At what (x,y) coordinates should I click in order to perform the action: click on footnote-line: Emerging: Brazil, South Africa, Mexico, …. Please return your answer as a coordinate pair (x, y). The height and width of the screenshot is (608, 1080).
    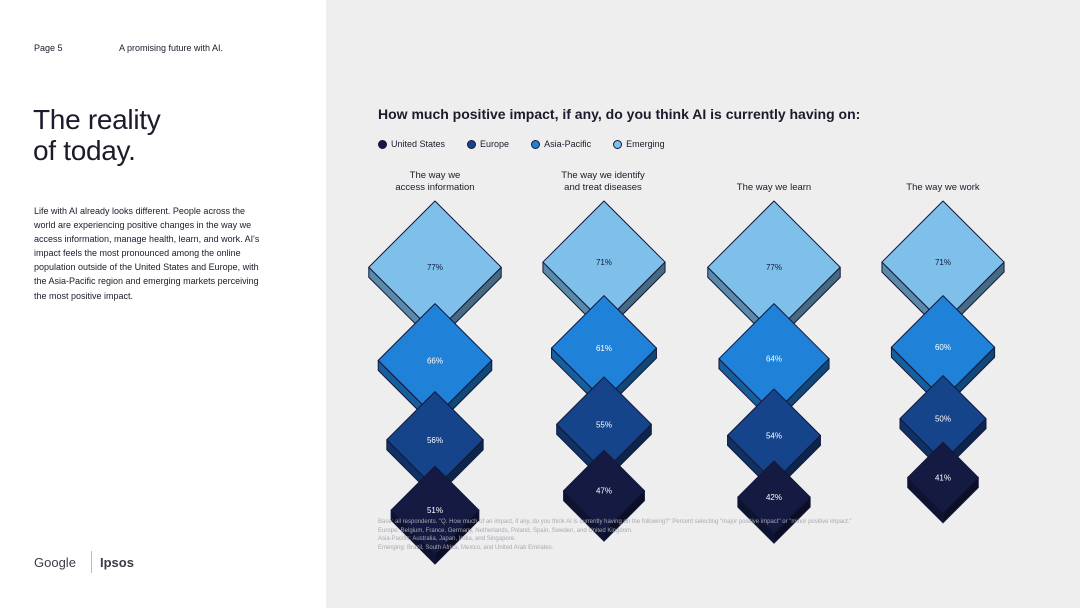
    Looking at the image, I should click on (466, 547).